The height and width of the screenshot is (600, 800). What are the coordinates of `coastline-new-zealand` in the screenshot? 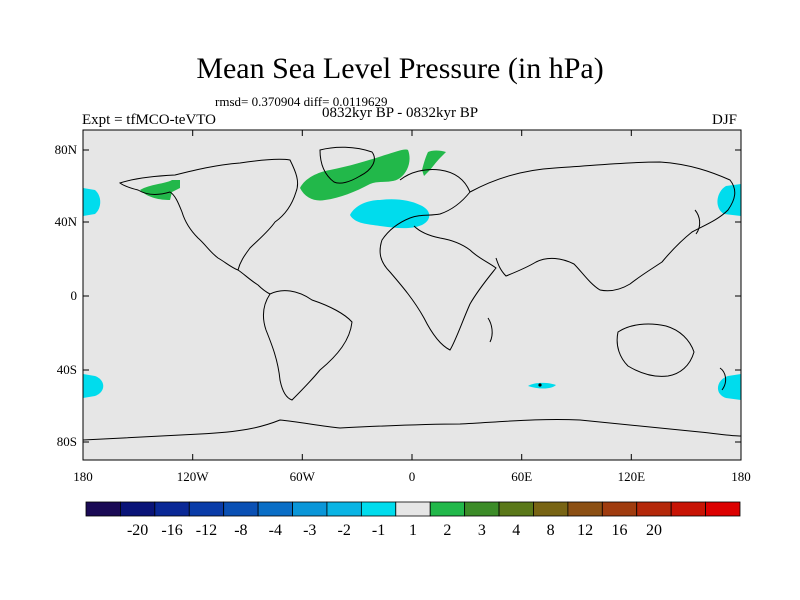 It's located at (723, 379).